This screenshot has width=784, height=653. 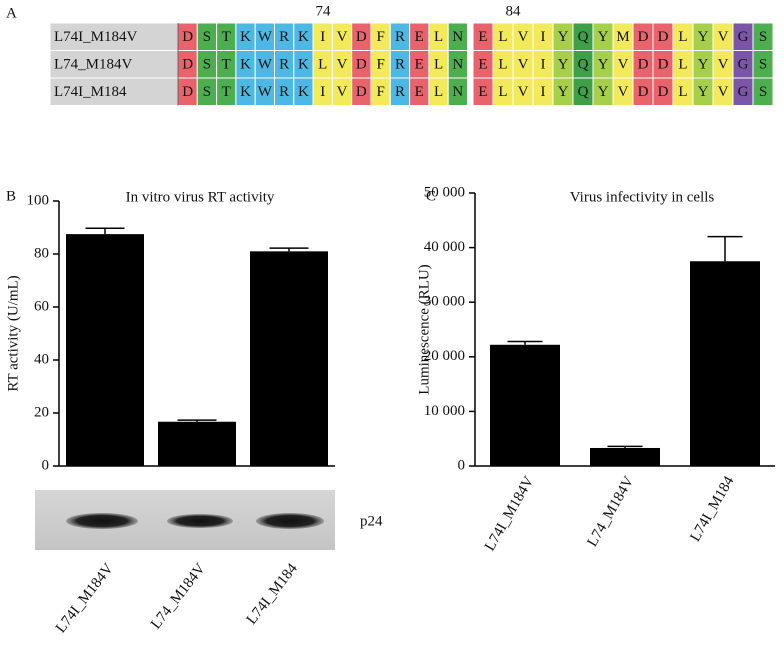 I want to click on y-tick-label: 30 000, so click(x=444, y=302).